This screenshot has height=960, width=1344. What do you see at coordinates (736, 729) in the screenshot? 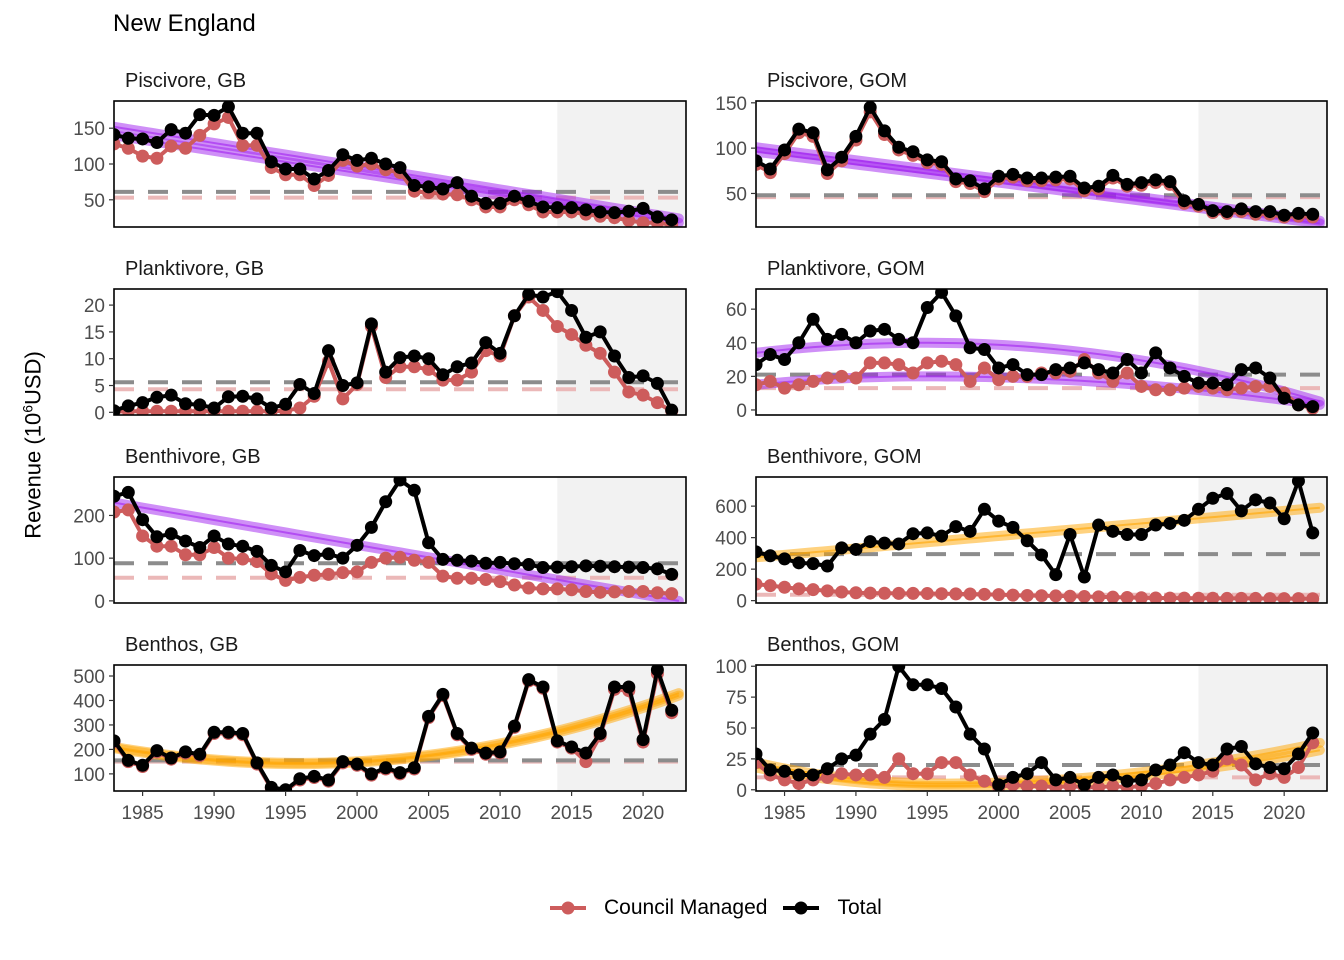
I see `y-tick-label: 50` at bounding box center [736, 729].